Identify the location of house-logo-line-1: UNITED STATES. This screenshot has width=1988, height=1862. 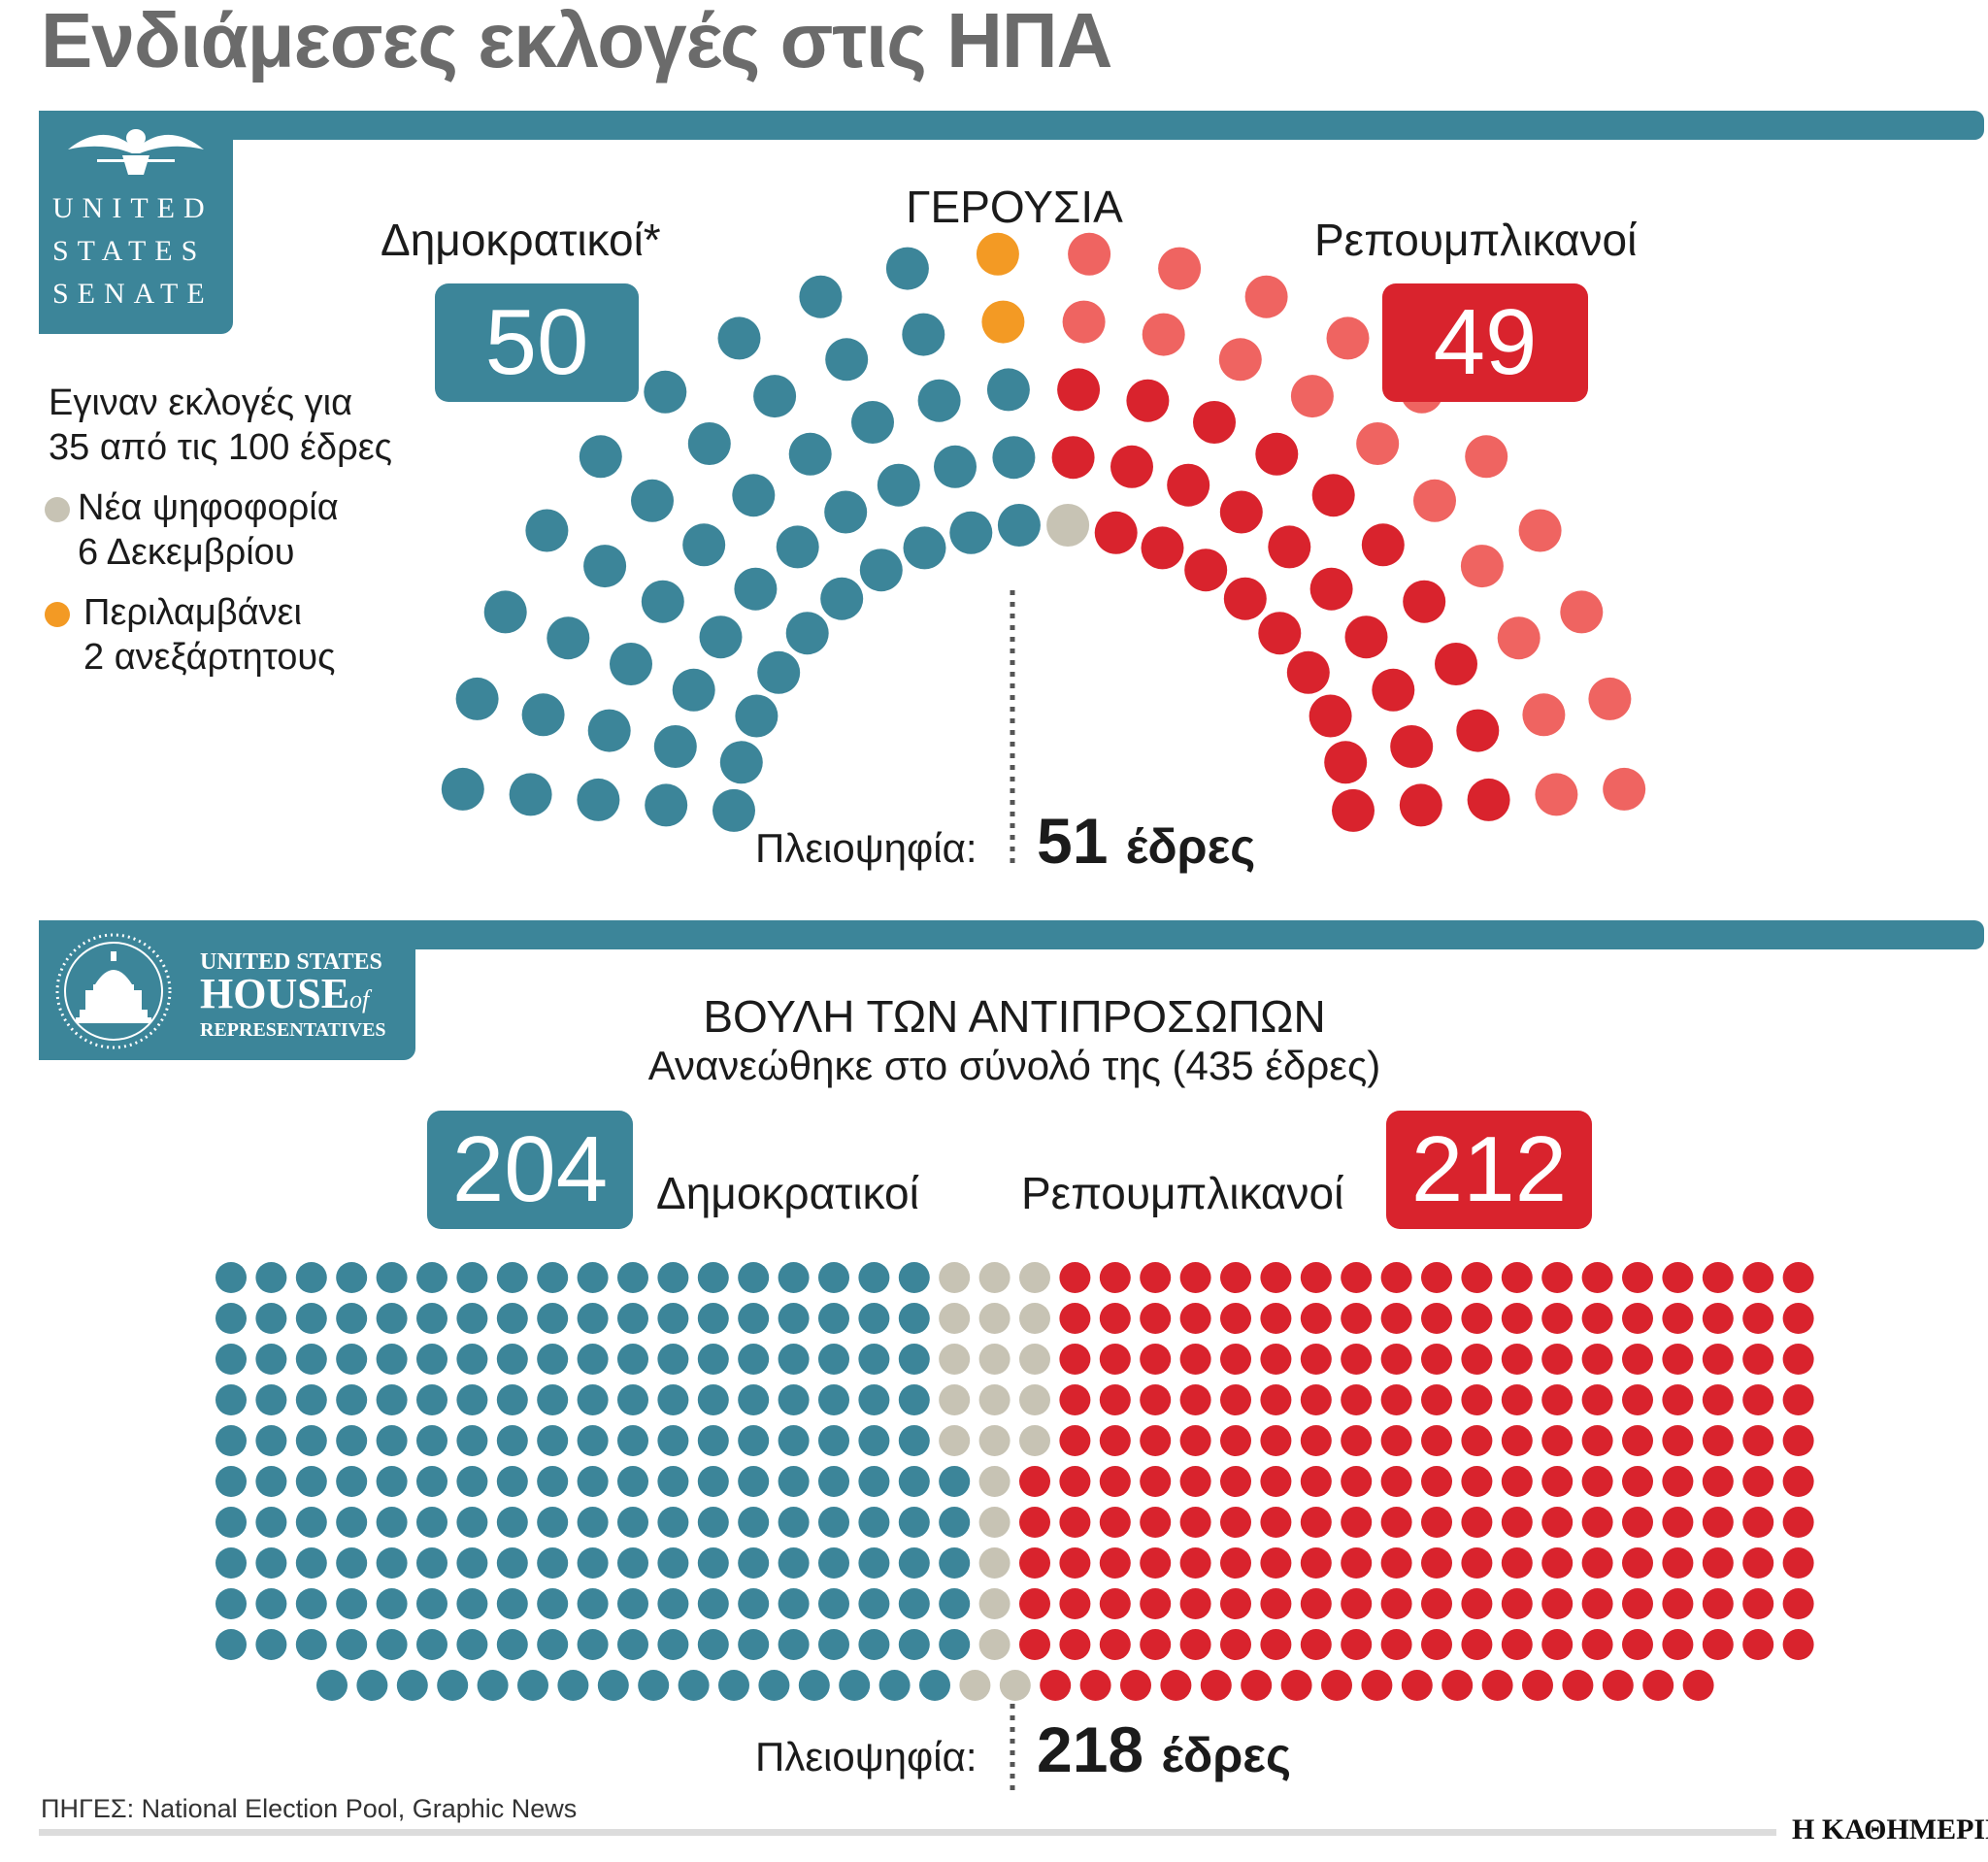
(291, 962).